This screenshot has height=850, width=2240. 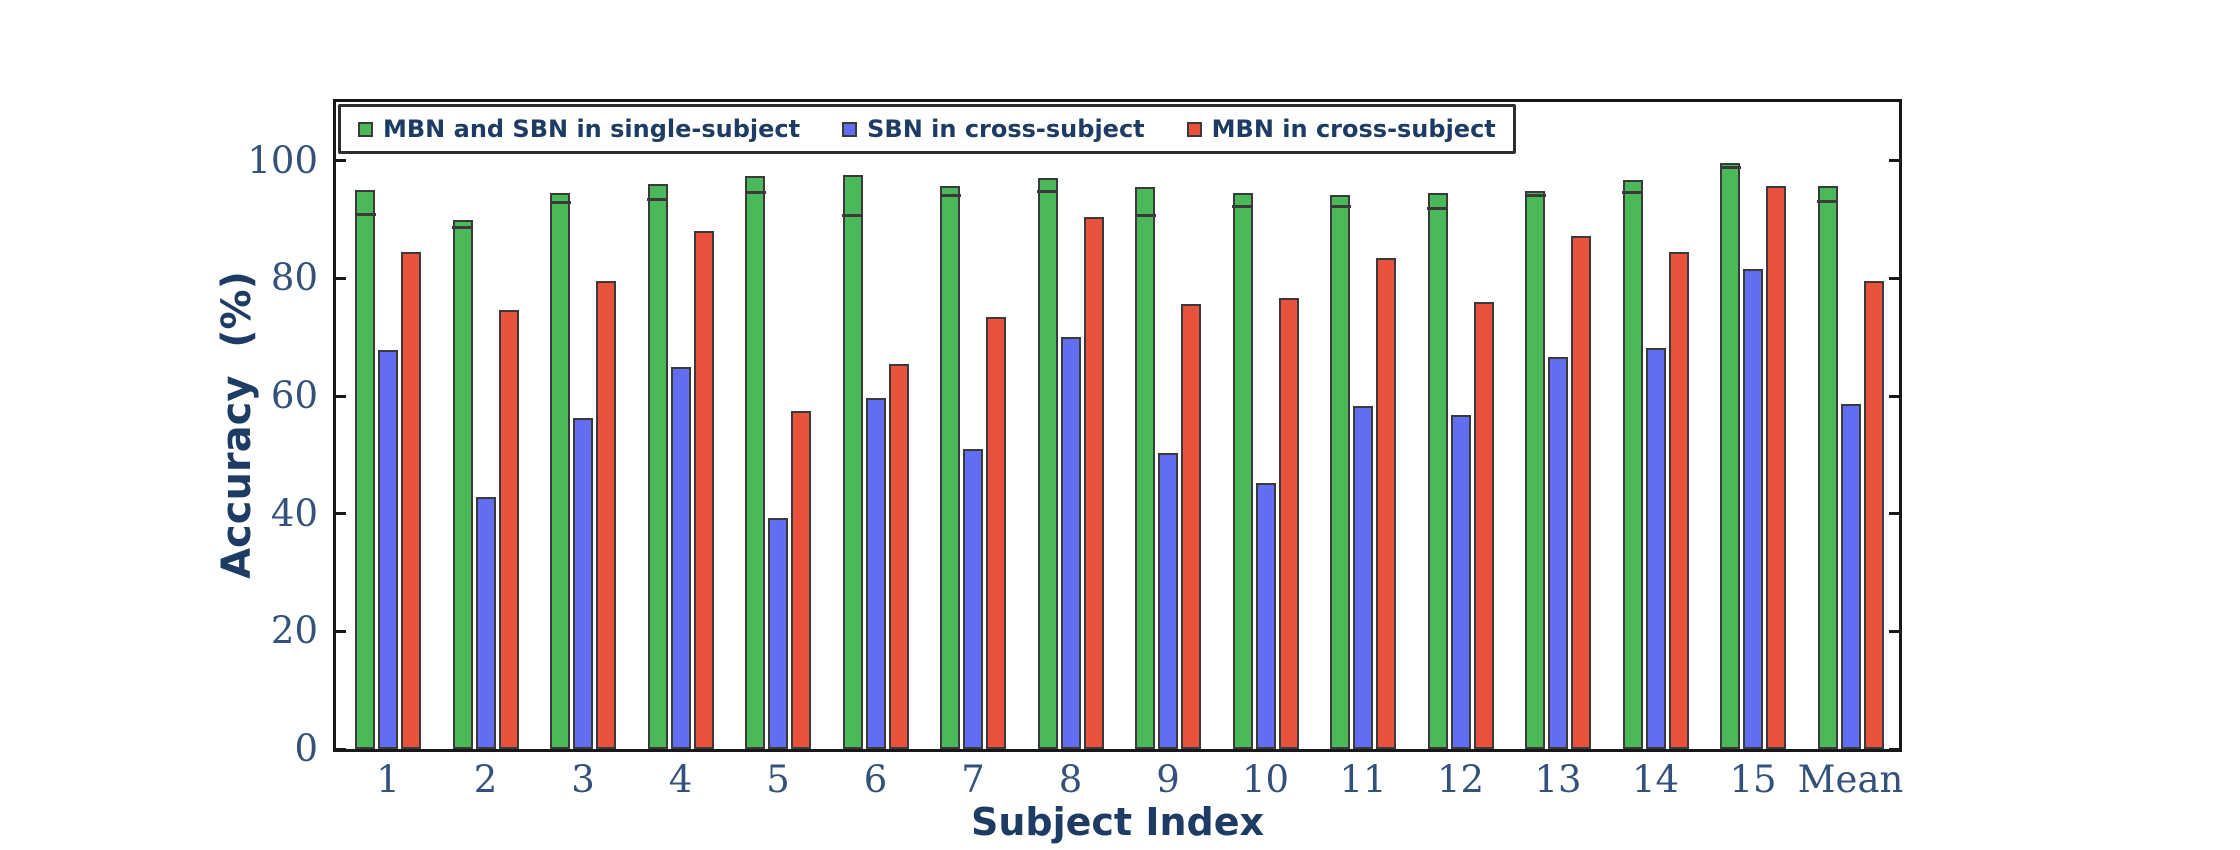 I want to click on x-tick-label-4: 4, so click(x=680, y=779).